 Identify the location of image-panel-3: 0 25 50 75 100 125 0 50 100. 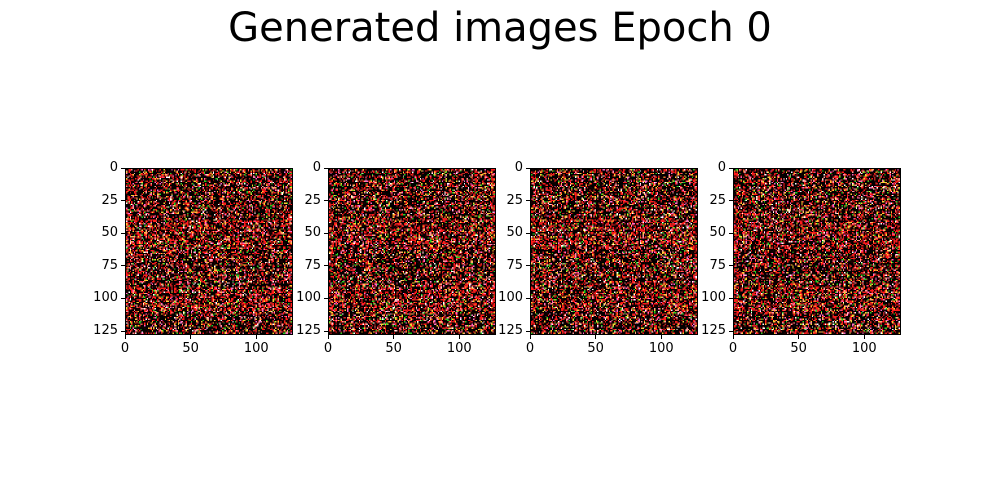
(599, 258).